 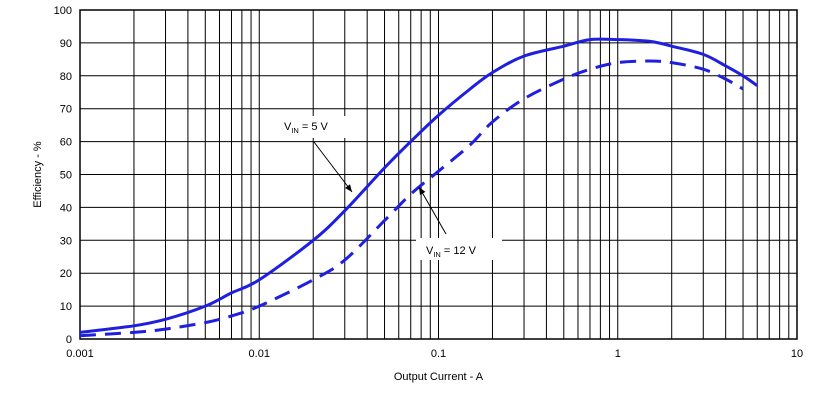 I want to click on y-tick-label: 0, so click(x=69, y=340).